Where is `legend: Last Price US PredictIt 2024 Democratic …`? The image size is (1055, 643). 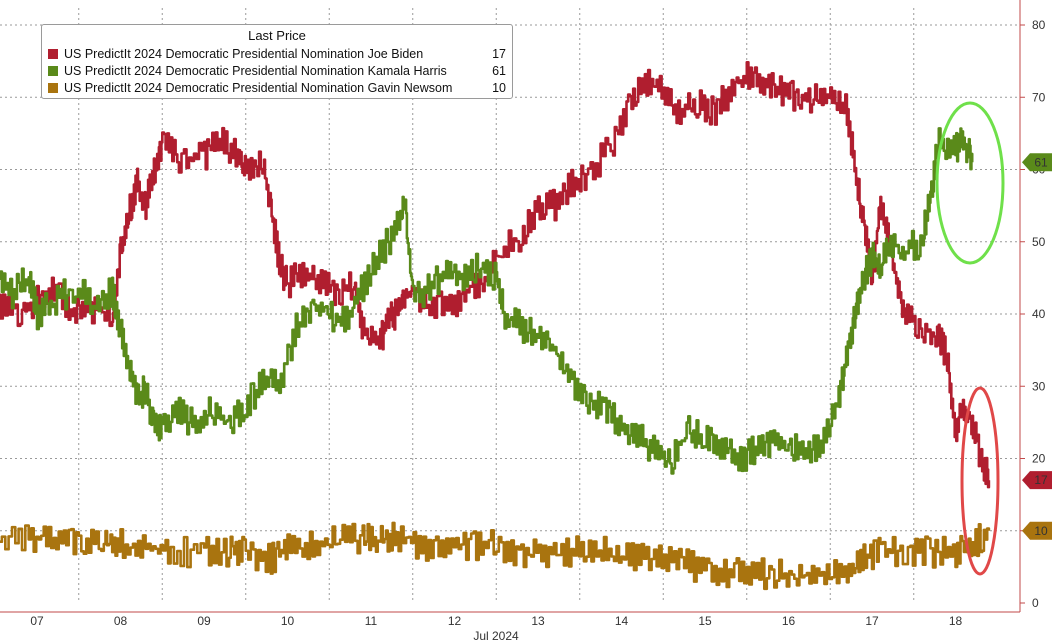 legend: Last Price US PredictIt 2024 Democratic … is located at coordinates (277, 61).